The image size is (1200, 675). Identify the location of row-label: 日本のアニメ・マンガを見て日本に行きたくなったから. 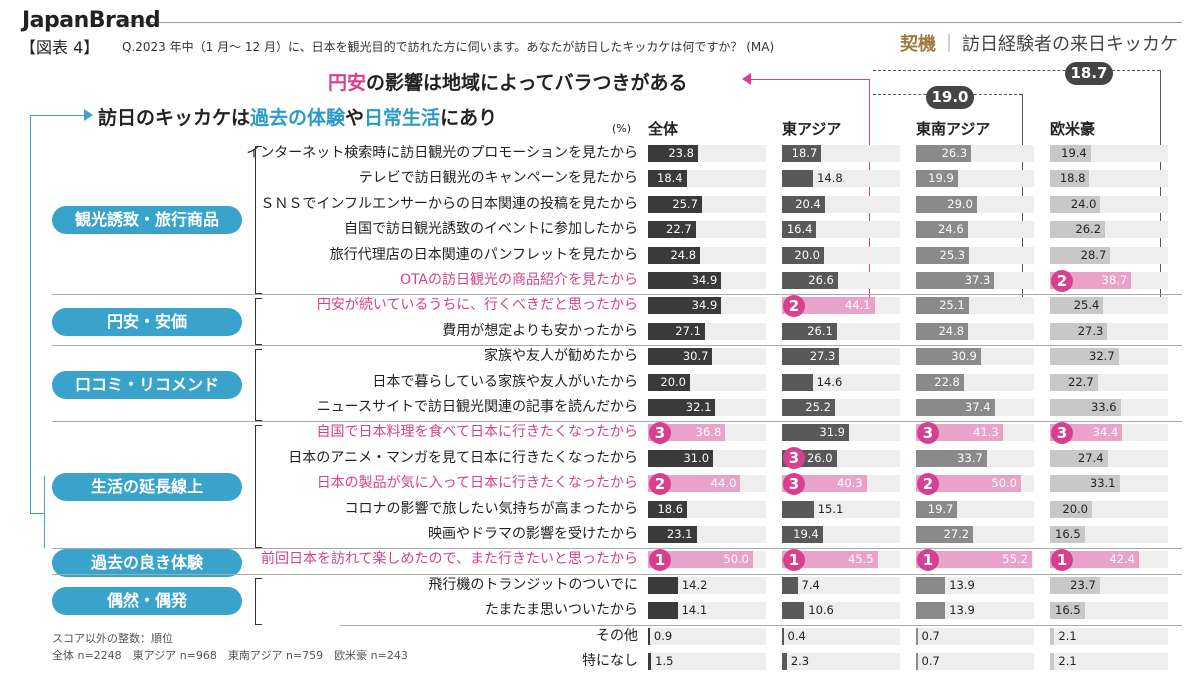
(463, 457).